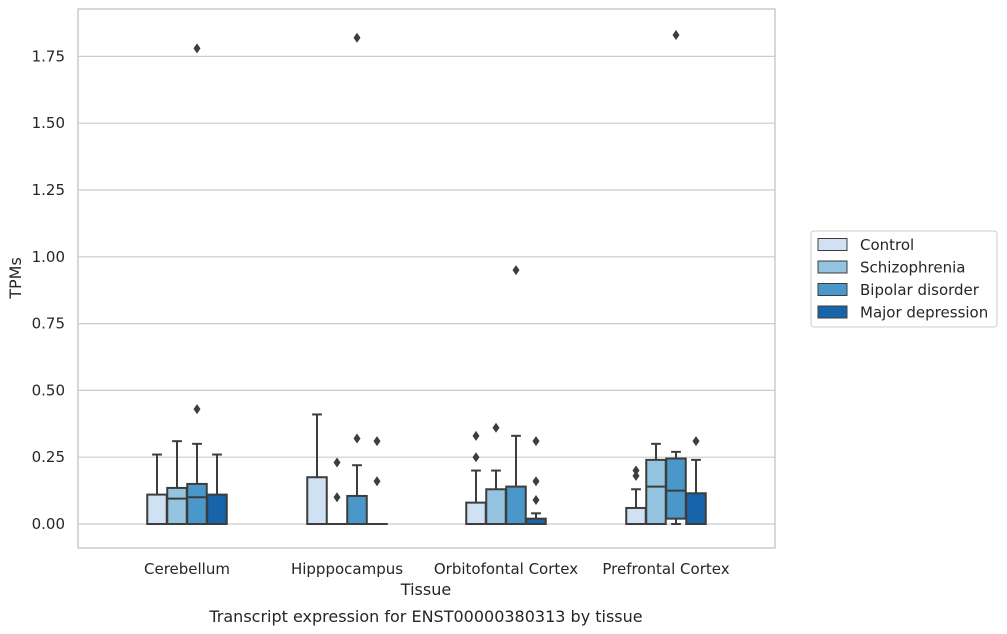 This screenshot has height=634, width=1007. What do you see at coordinates (48, 123) in the screenshot?
I see `y-tick-label: 1.50` at bounding box center [48, 123].